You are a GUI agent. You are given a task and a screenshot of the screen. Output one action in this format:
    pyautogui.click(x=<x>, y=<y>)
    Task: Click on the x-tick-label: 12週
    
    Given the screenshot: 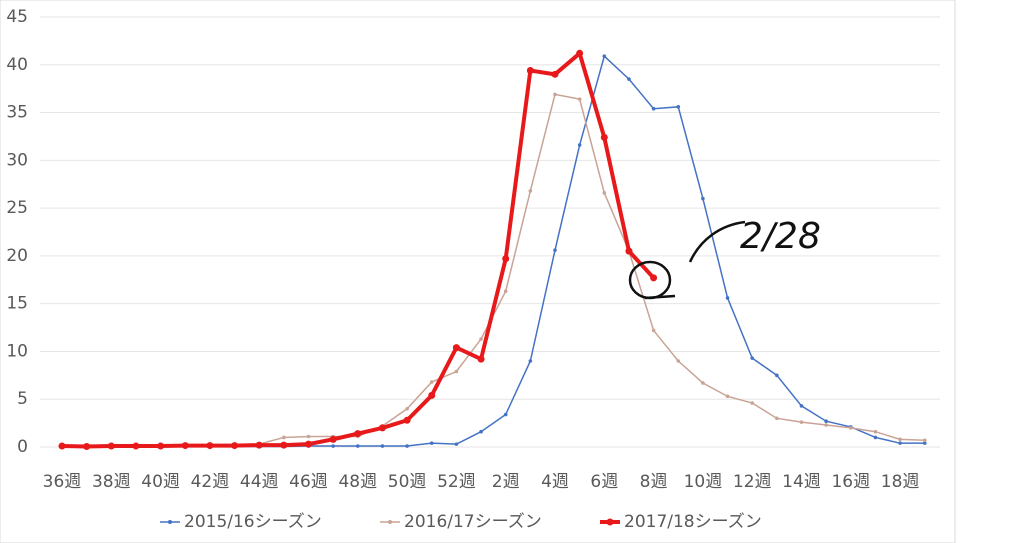 What is the action you would take?
    pyautogui.click(x=752, y=482)
    